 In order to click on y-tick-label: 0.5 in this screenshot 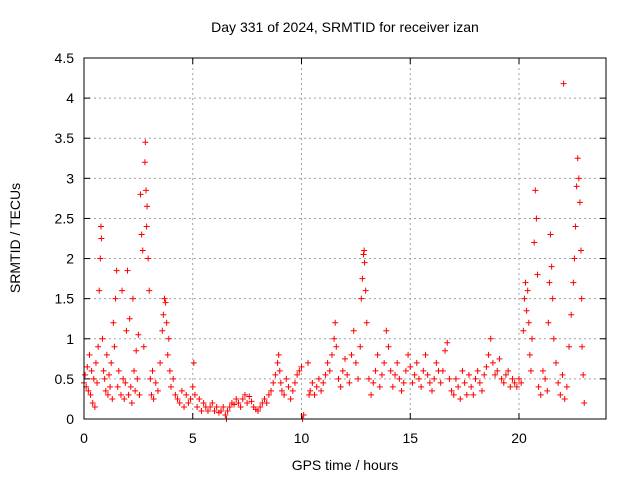, I will do `click(65, 379)`.